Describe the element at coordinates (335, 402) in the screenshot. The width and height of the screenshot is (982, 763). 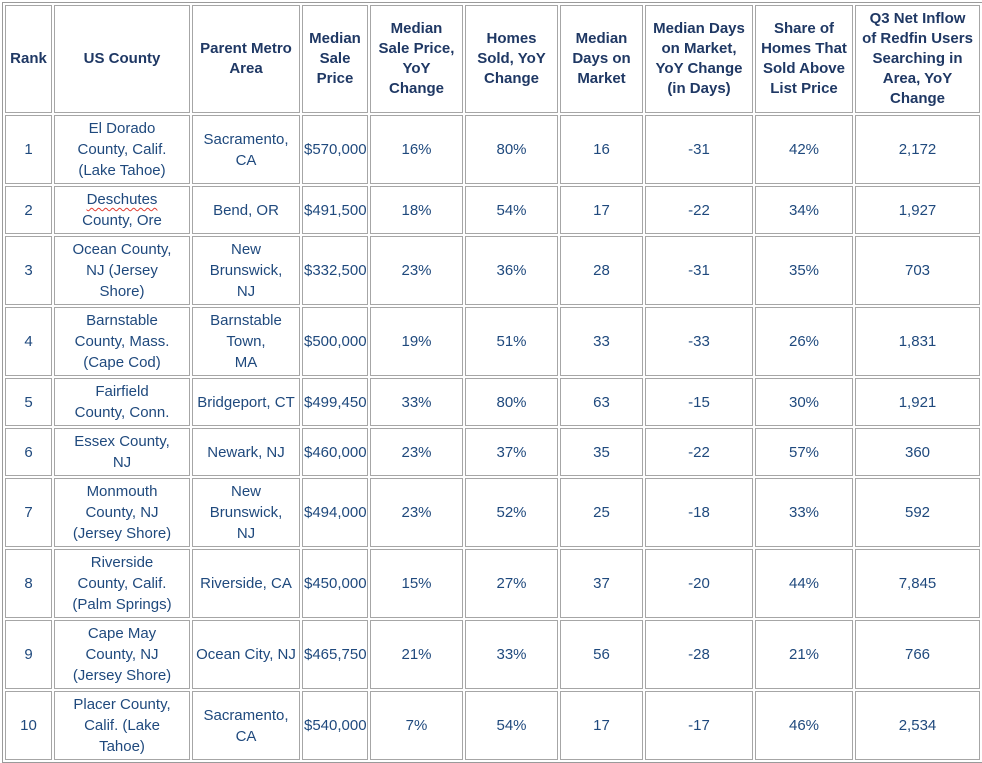
I see `cell-price: $499,450` at that location.